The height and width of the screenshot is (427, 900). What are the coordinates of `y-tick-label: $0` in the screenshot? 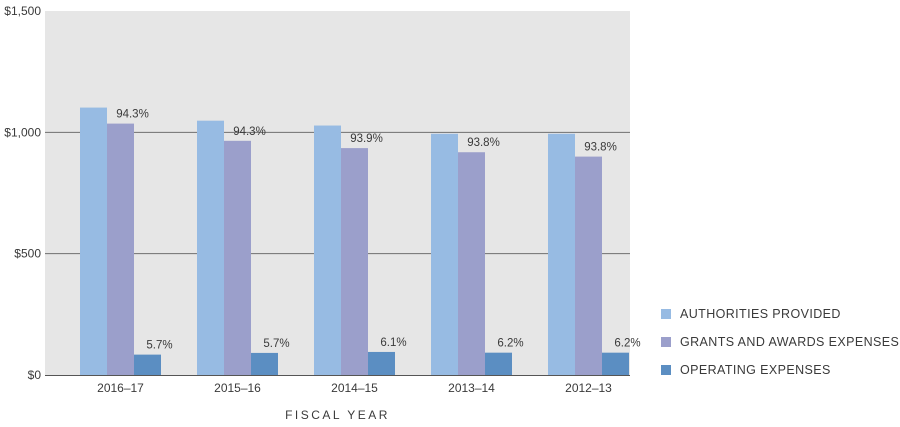 It's located at (35, 375).